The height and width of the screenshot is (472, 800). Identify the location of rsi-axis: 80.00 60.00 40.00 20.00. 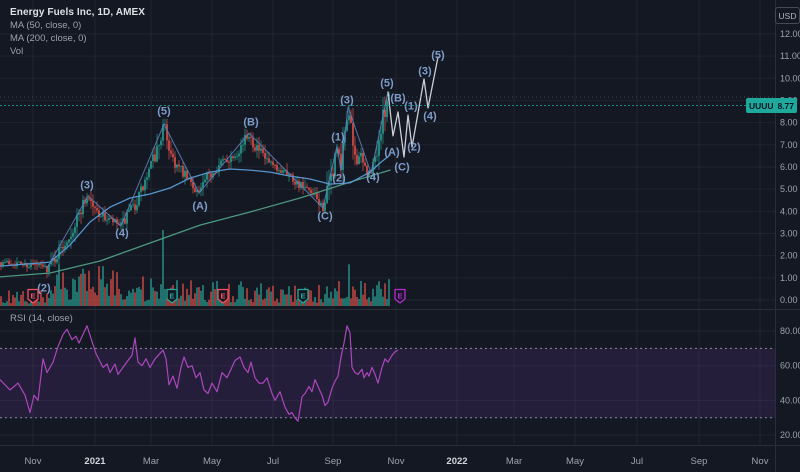
(790, 383).